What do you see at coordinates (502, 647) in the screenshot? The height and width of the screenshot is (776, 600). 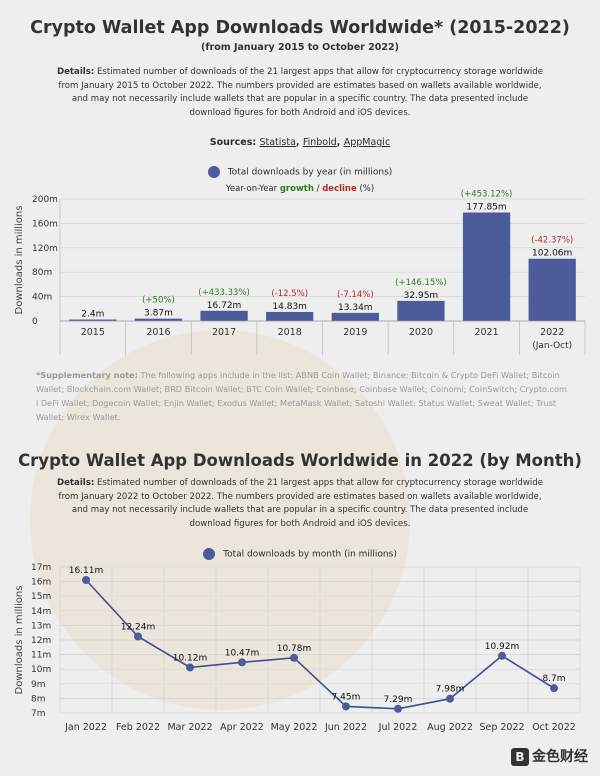 I see `point-value-label: 10.92m` at bounding box center [502, 647].